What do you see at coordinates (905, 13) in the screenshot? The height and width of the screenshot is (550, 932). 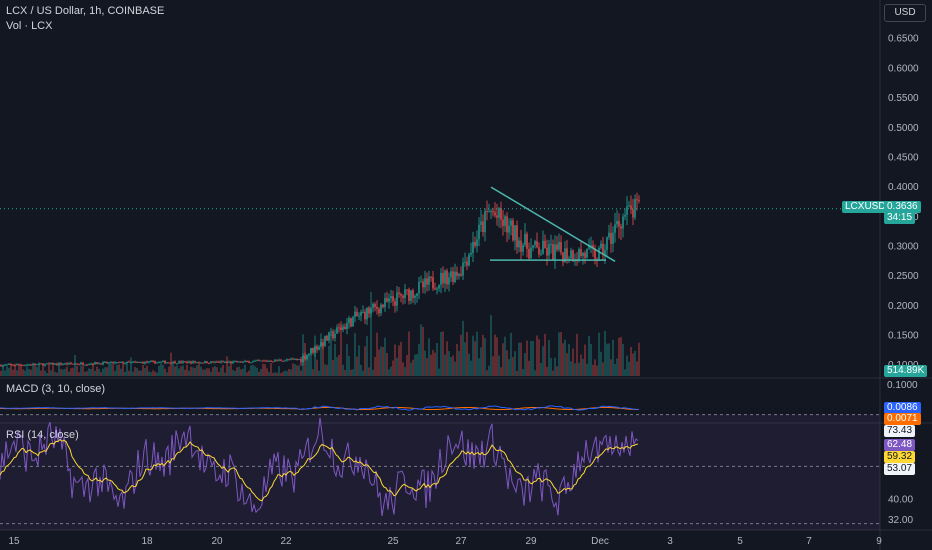 I see `currency-button: USD` at bounding box center [905, 13].